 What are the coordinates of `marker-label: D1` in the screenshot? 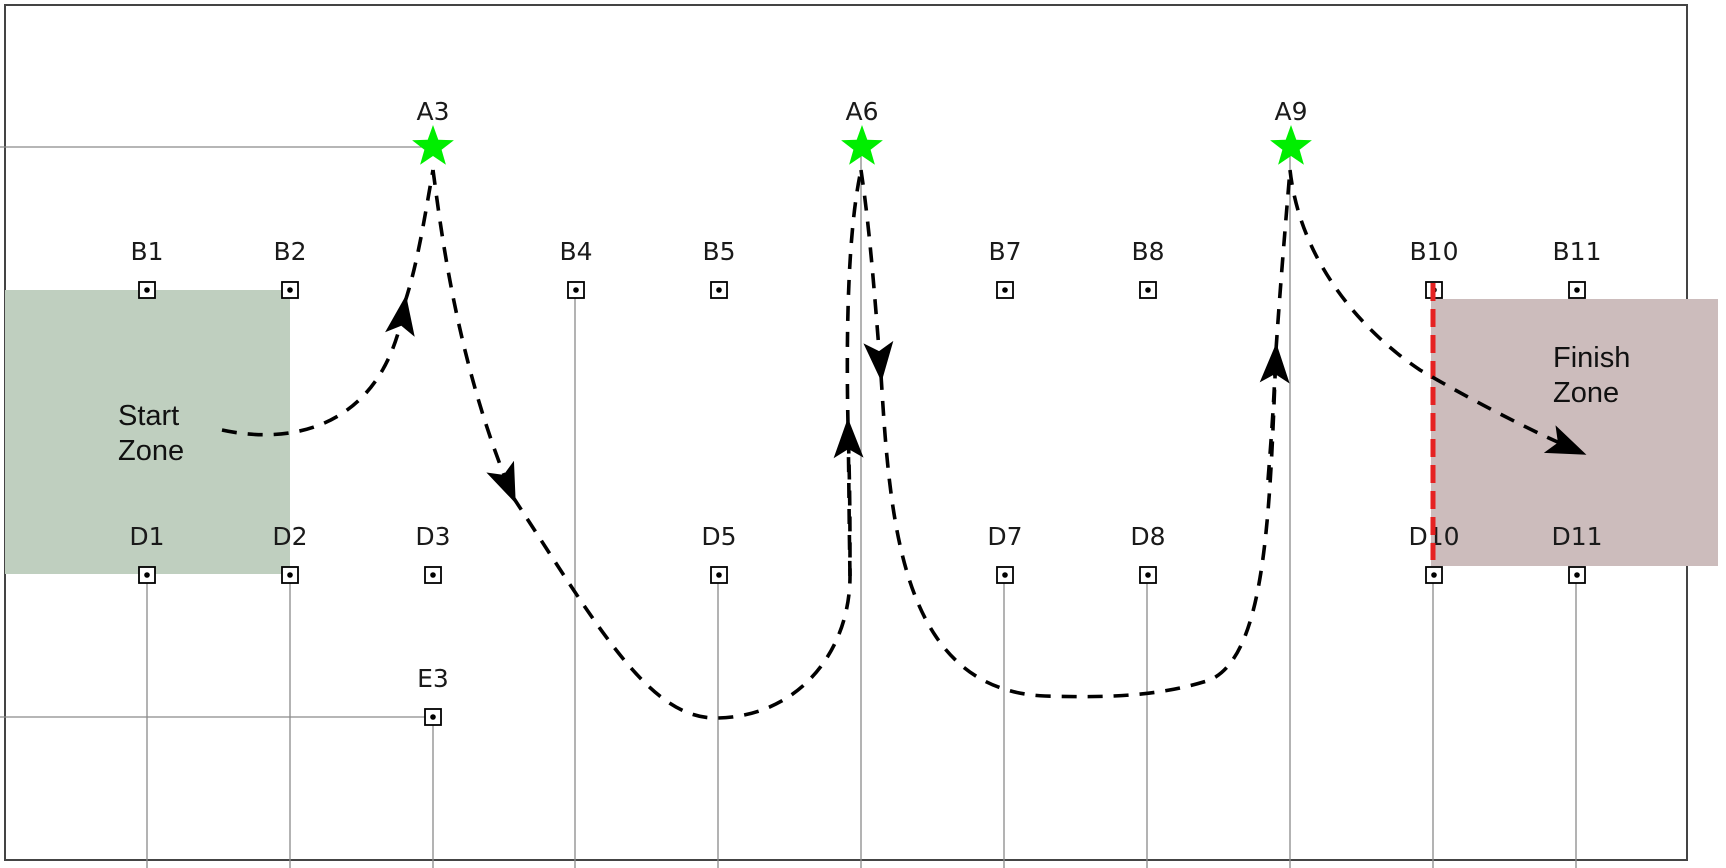 It's located at (146, 536).